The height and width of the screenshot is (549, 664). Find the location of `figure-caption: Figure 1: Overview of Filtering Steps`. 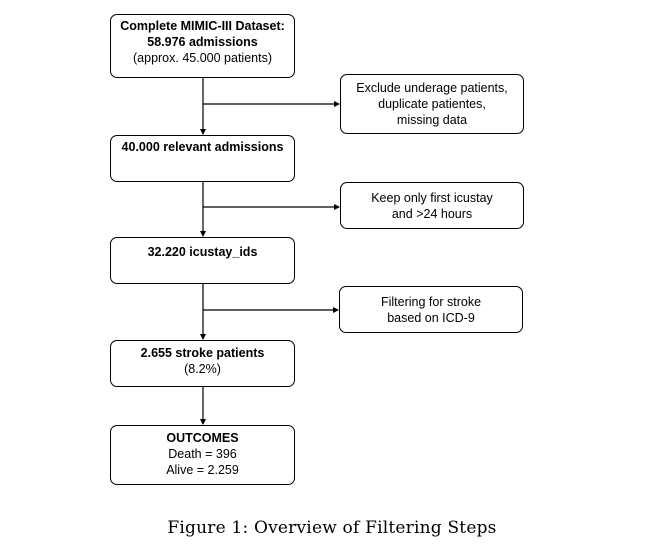

figure-caption: Figure 1: Overview of Filtering Steps is located at coordinates (332, 528).